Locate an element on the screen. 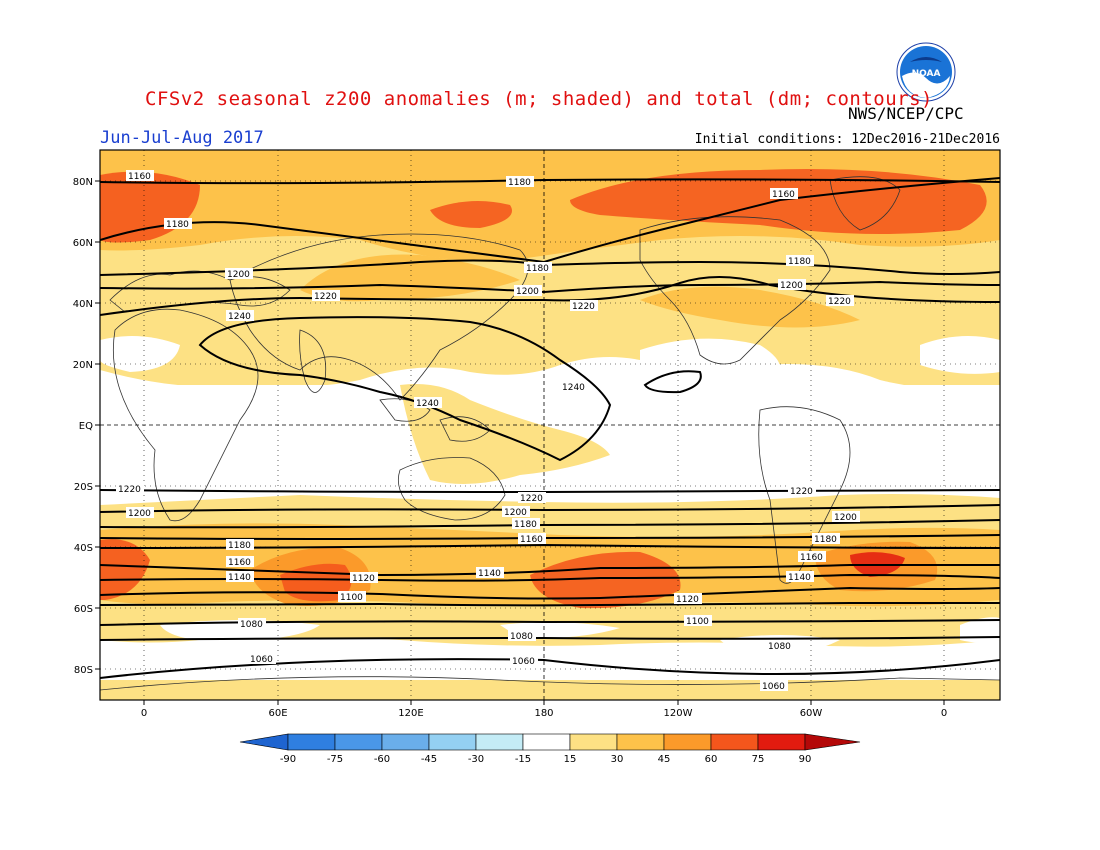 The height and width of the screenshot is (850, 1100). colorbar: -90 -75 -60 -45 -30 -15 15 30 45 60 75 90 is located at coordinates (550, 749).